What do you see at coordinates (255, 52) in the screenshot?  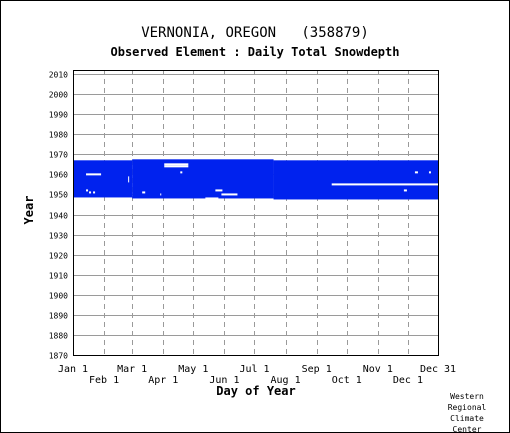 I see `chart-subtitle: Observed Element : Daily Total Snowdepth` at bounding box center [255, 52].